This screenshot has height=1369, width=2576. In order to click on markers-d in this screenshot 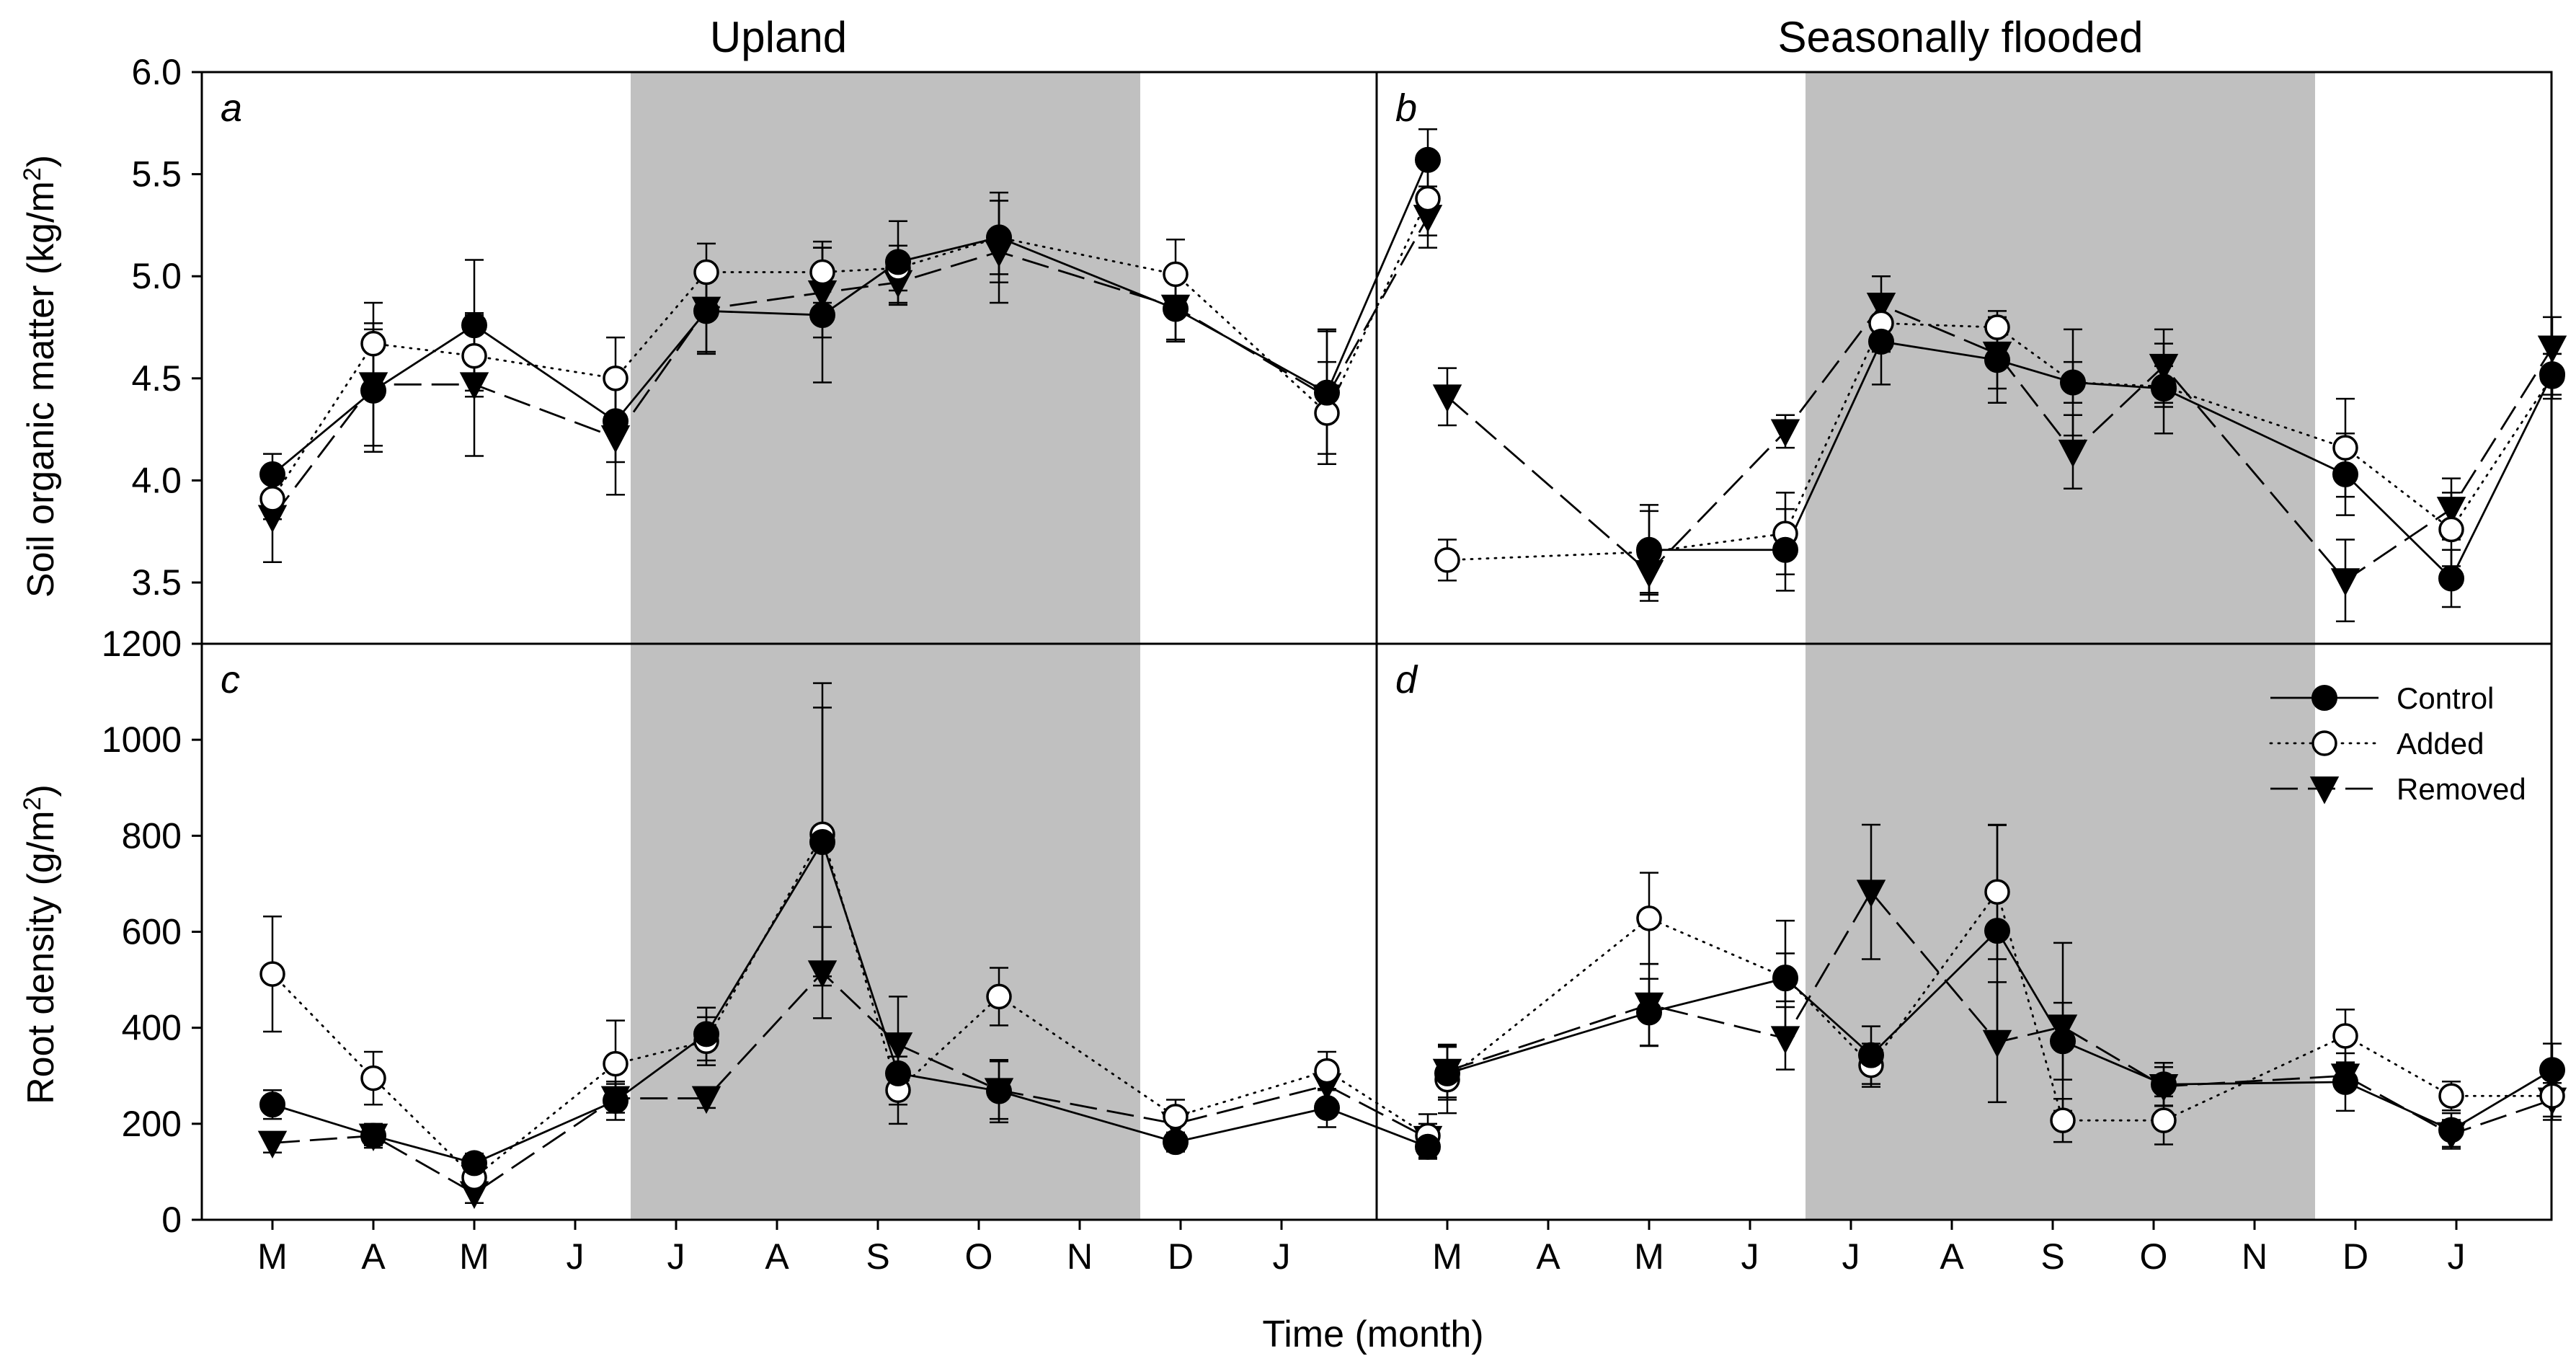, I will do `click(2000, 1015)`.